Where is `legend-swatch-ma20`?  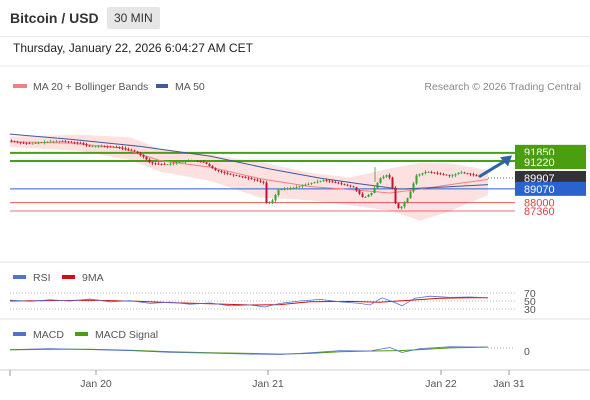 legend-swatch-ma20 is located at coordinates (20, 86).